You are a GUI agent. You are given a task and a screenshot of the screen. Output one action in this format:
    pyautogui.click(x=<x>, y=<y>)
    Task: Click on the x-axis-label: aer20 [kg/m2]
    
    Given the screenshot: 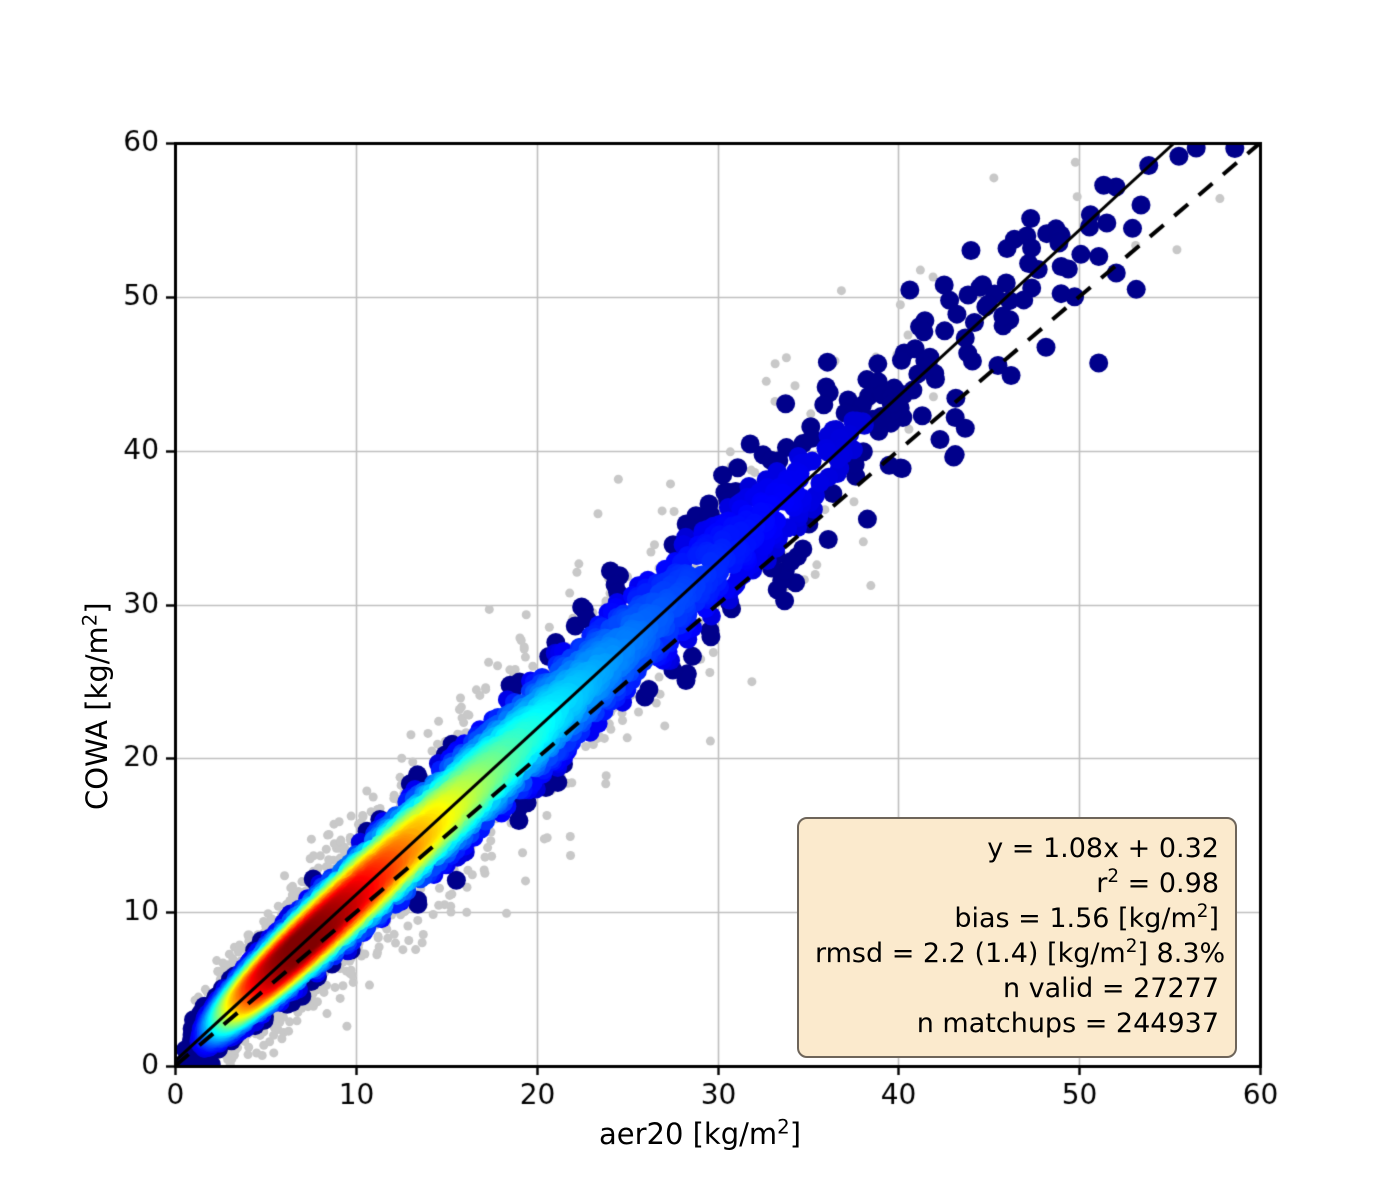 What is the action you would take?
    pyautogui.click(x=700, y=1134)
    